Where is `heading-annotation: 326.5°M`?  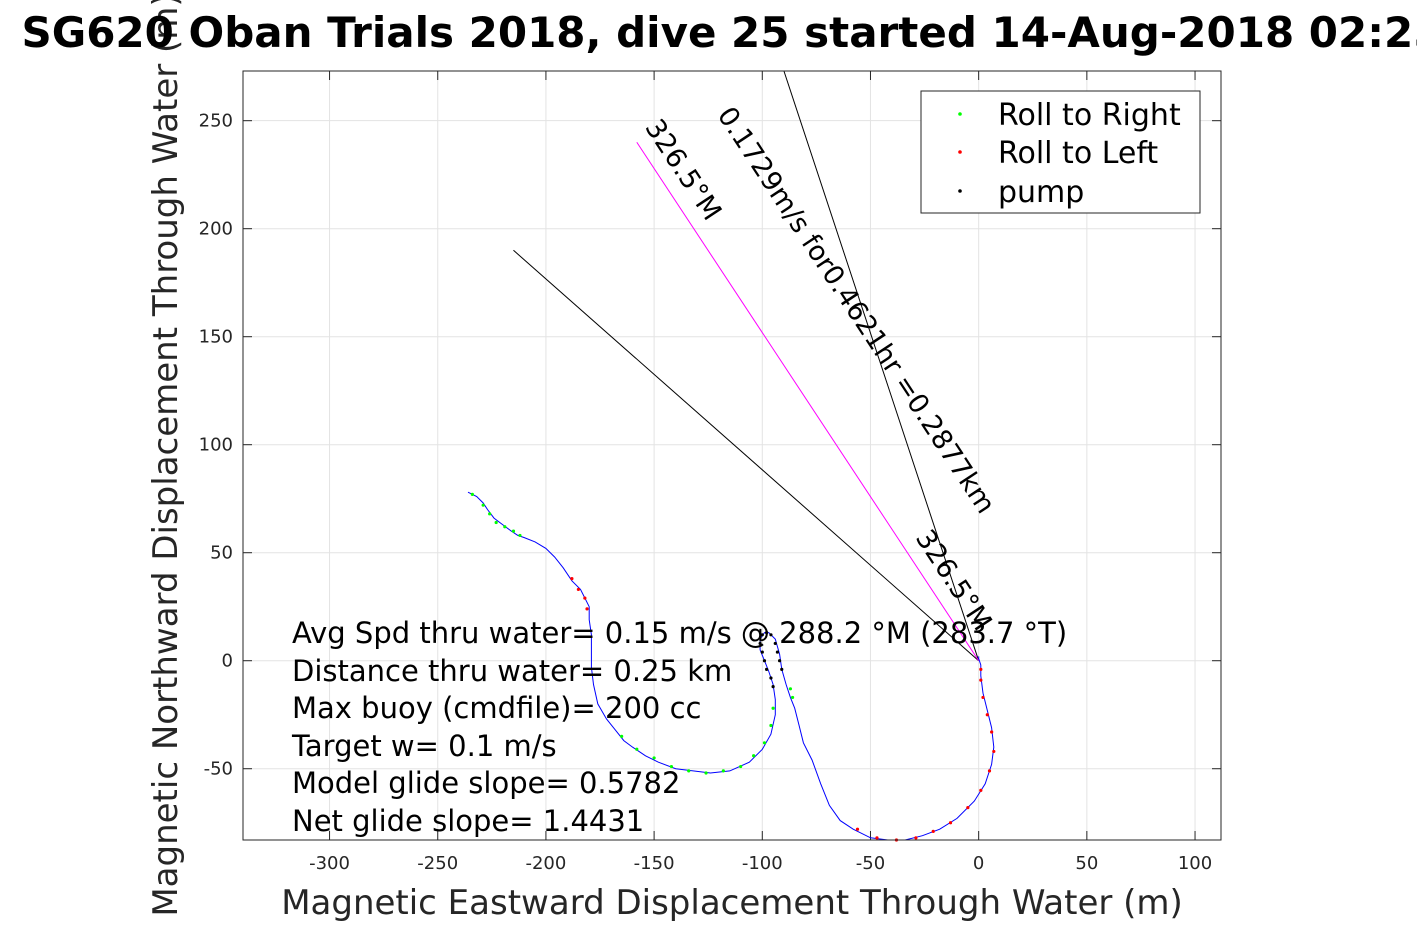 heading-annotation: 326.5°M is located at coordinates (682, 170).